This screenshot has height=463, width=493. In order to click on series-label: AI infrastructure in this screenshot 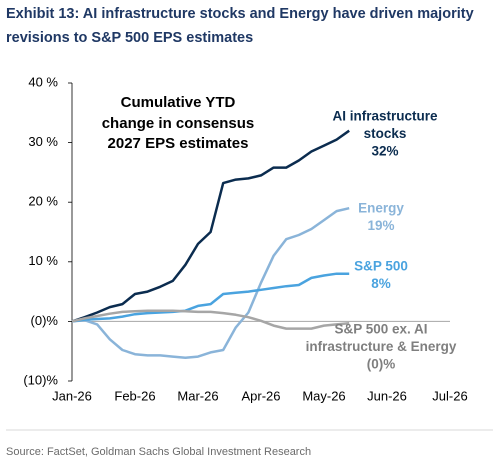, I will do `click(385, 116)`.